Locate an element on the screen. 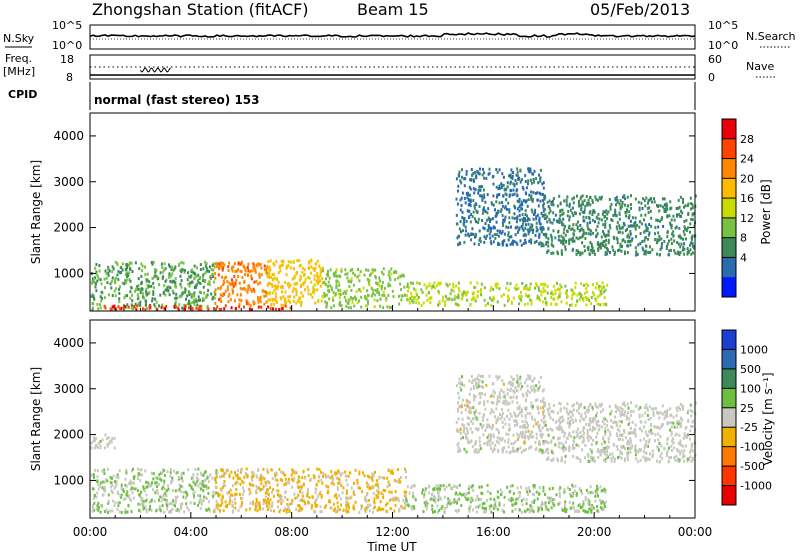 The image size is (800, 554). colorbar-tick-label: 24 is located at coordinates (747, 159).